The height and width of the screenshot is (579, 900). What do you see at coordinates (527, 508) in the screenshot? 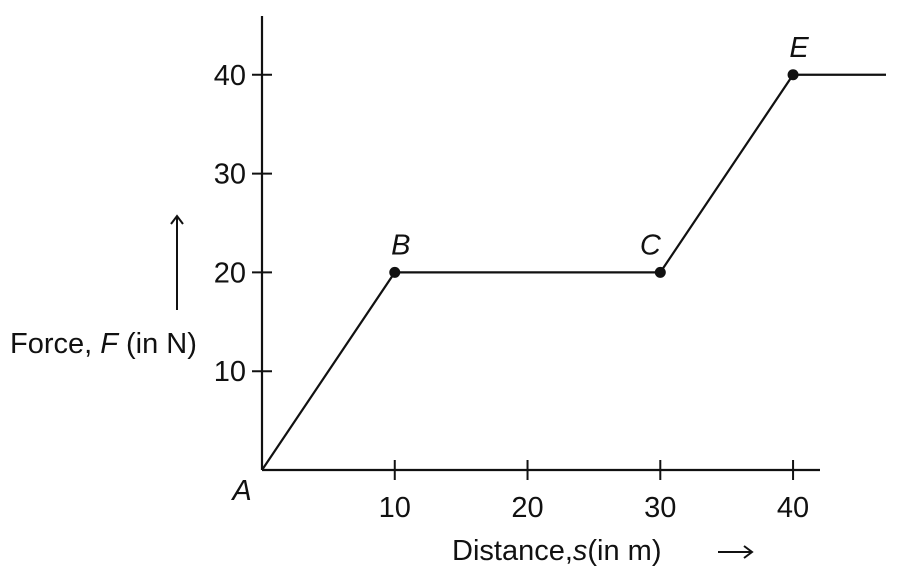
I see `x-tick-label-20: 20` at bounding box center [527, 508].